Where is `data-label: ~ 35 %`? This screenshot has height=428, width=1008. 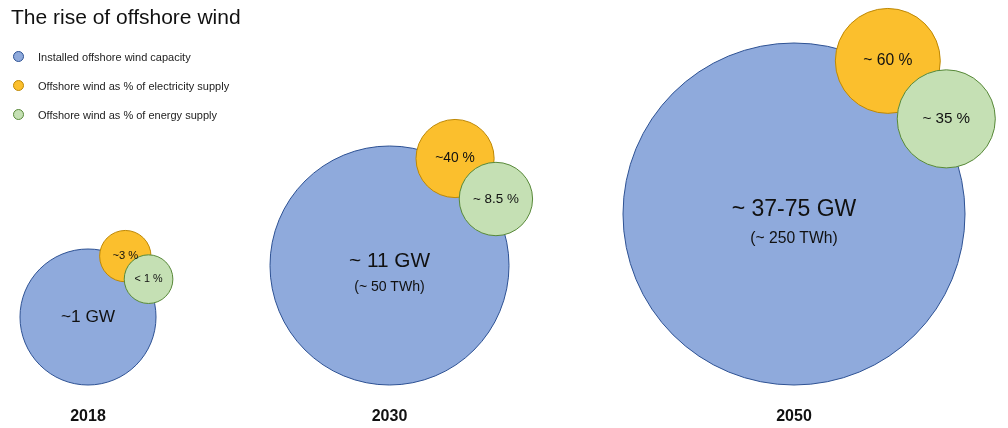 data-label: ~ 35 % is located at coordinates (946, 118).